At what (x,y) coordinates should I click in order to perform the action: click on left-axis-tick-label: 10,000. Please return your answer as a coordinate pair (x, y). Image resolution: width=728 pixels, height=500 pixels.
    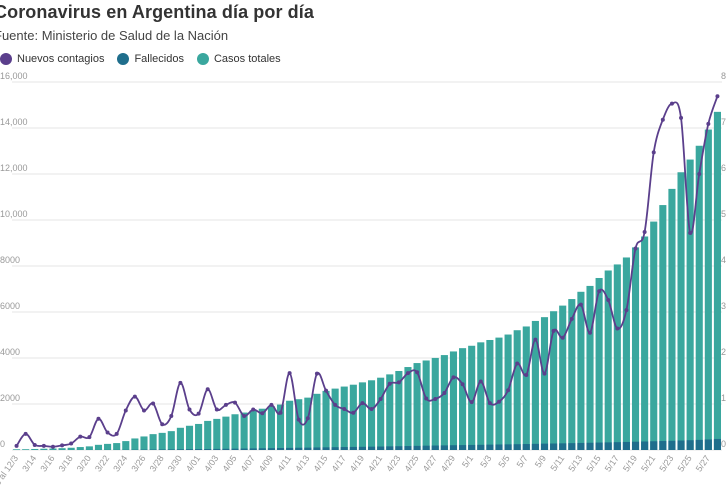
    Looking at the image, I should click on (14, 214).